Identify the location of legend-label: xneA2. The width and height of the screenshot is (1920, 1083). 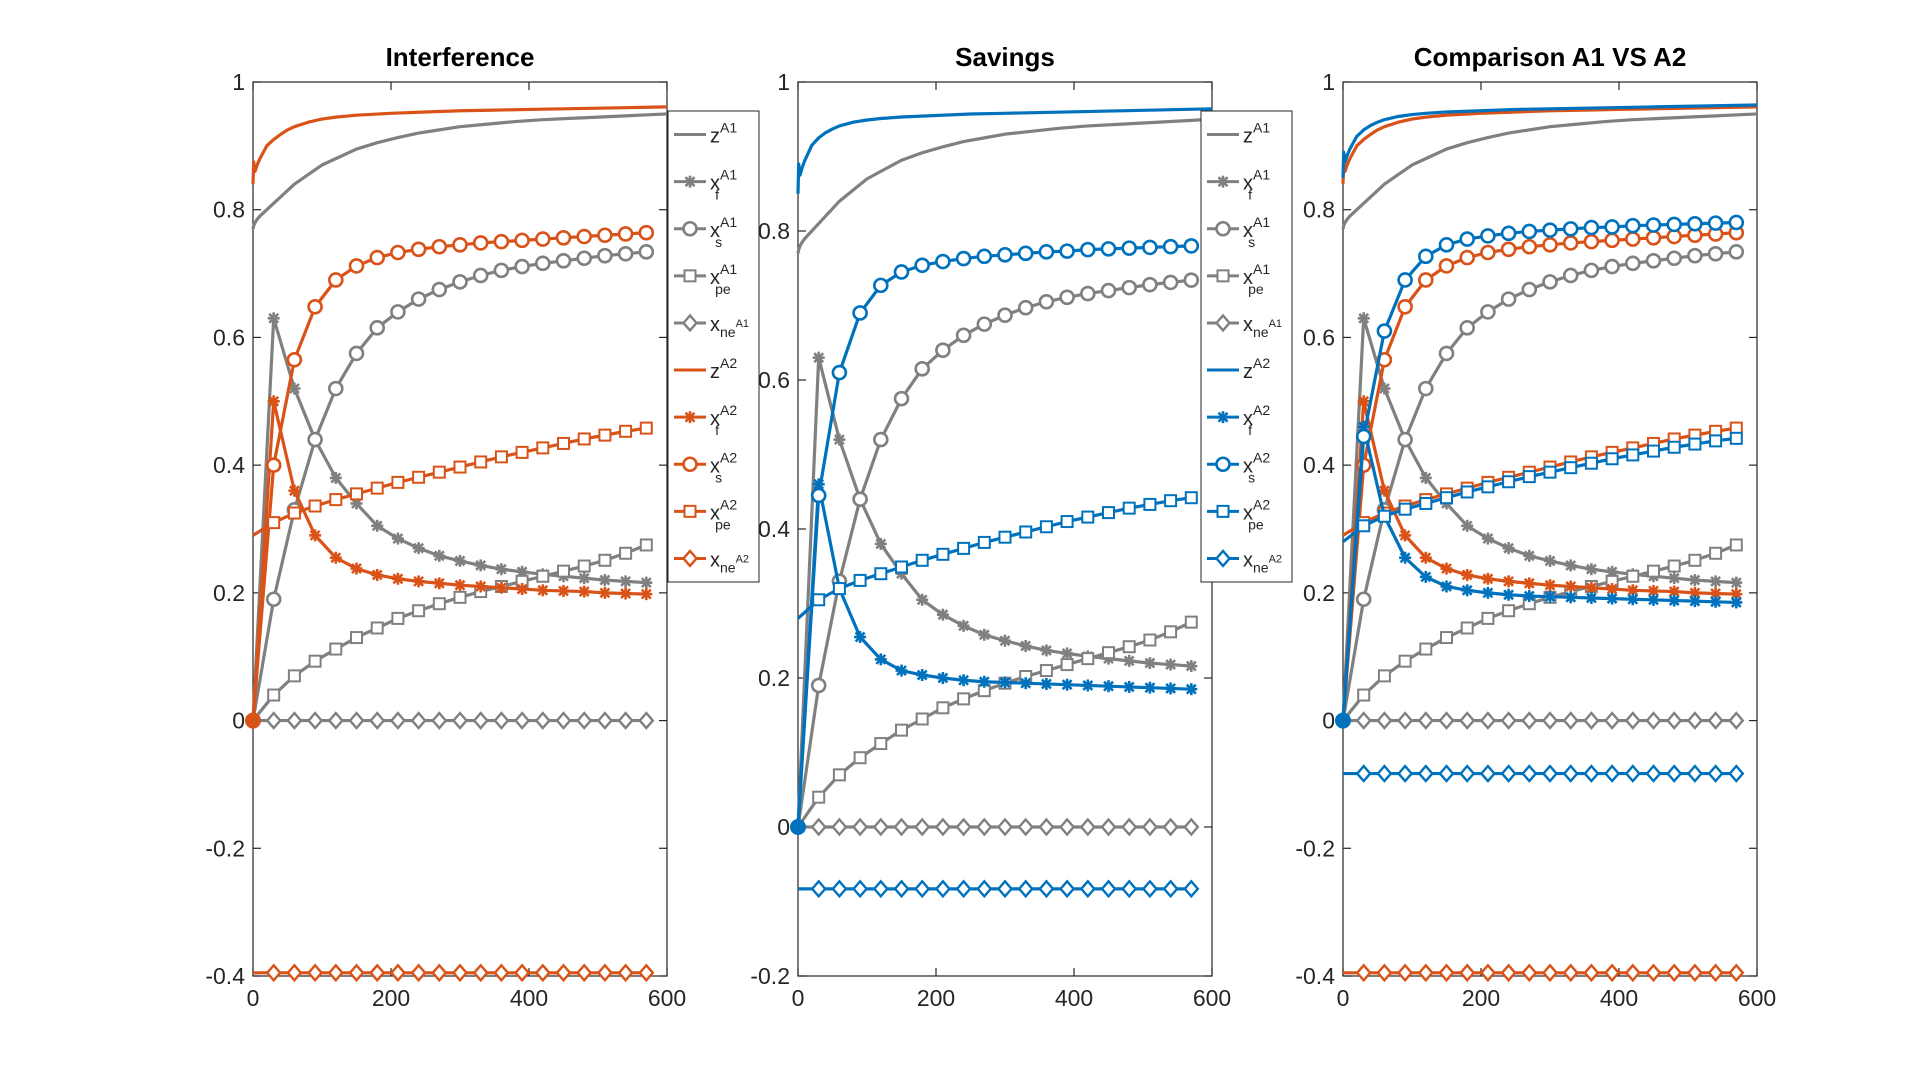
(1262, 562).